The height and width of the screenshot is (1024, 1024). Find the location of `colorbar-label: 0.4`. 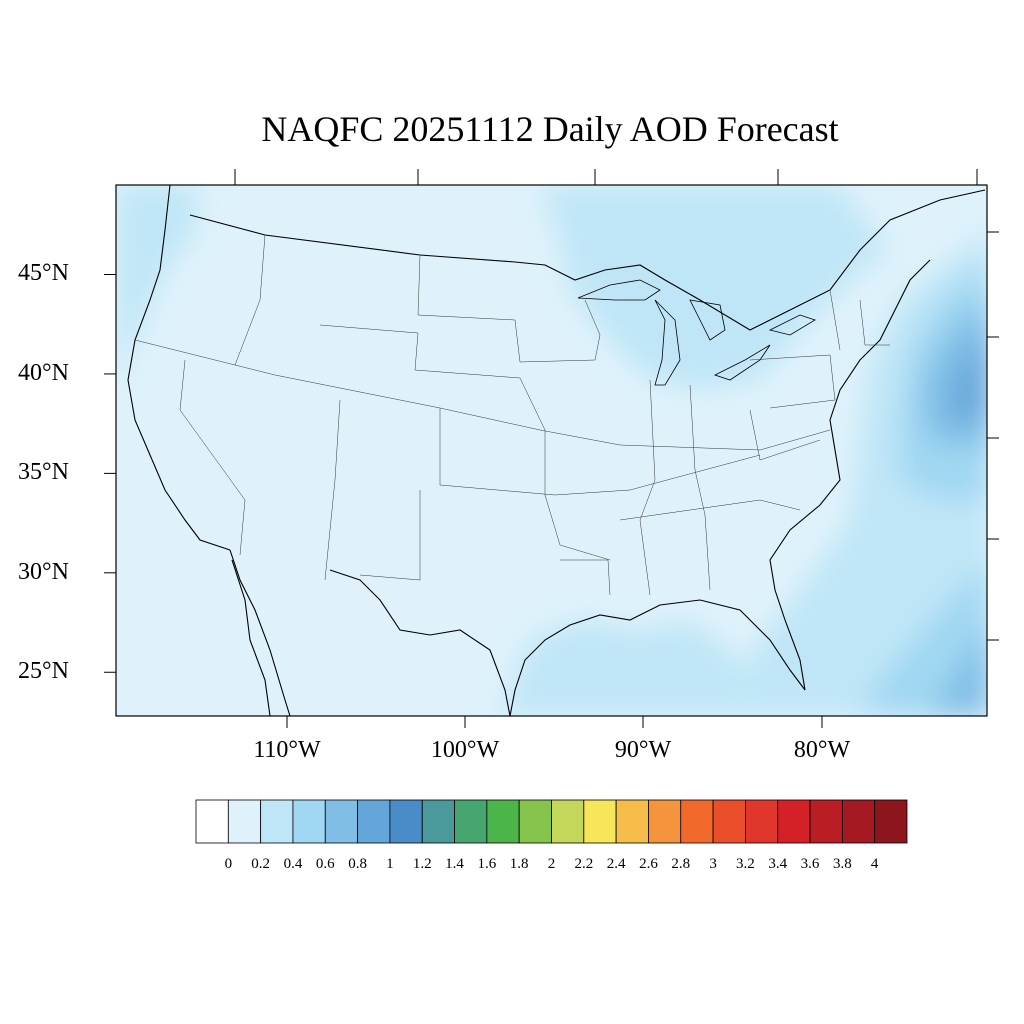

colorbar-label: 0.4 is located at coordinates (293, 864).